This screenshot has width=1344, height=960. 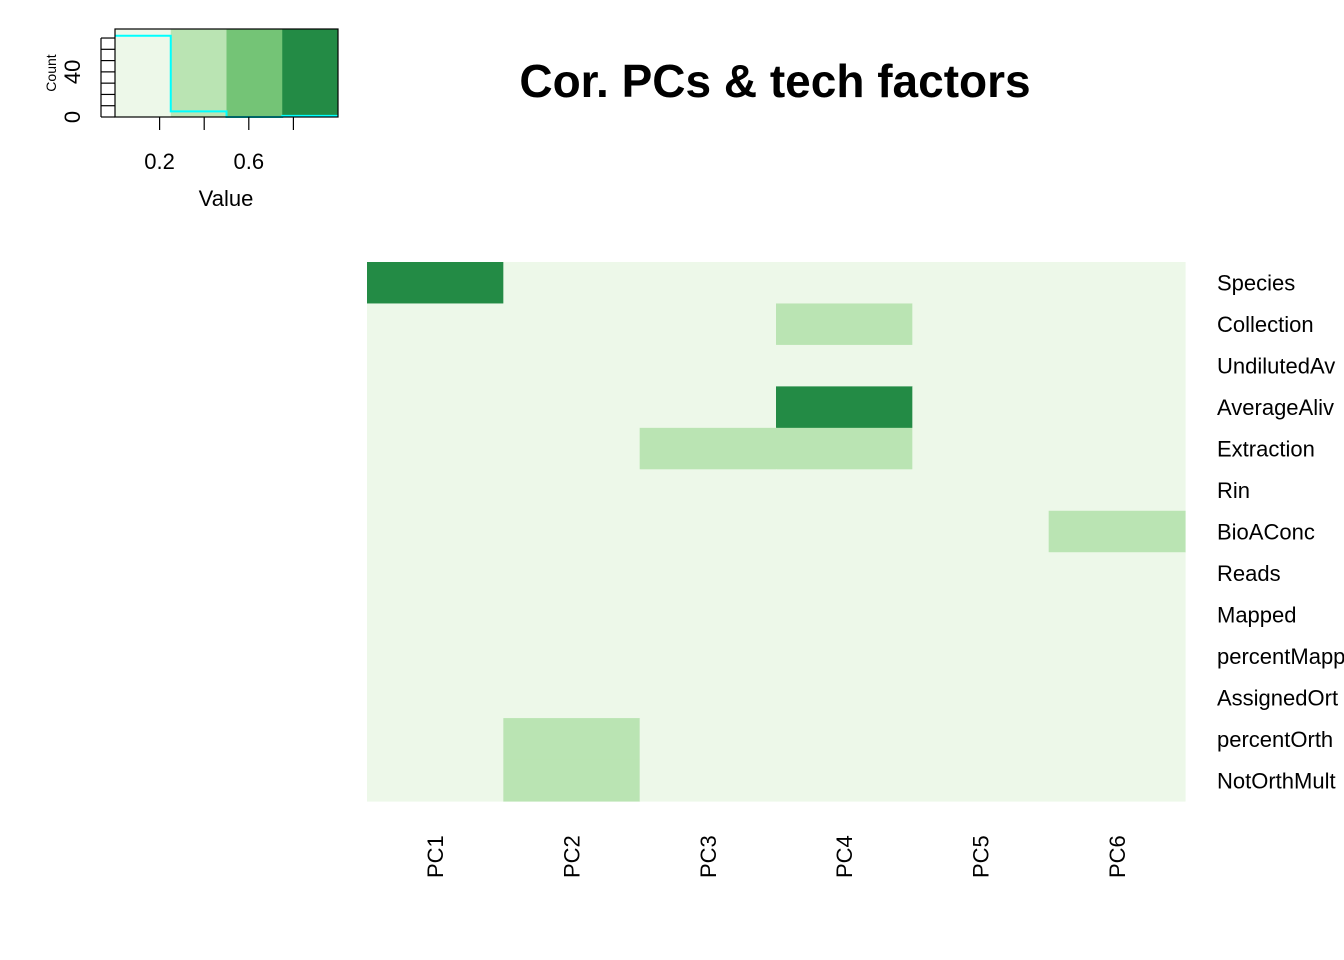 I want to click on color-key-border, so click(x=226, y=73).